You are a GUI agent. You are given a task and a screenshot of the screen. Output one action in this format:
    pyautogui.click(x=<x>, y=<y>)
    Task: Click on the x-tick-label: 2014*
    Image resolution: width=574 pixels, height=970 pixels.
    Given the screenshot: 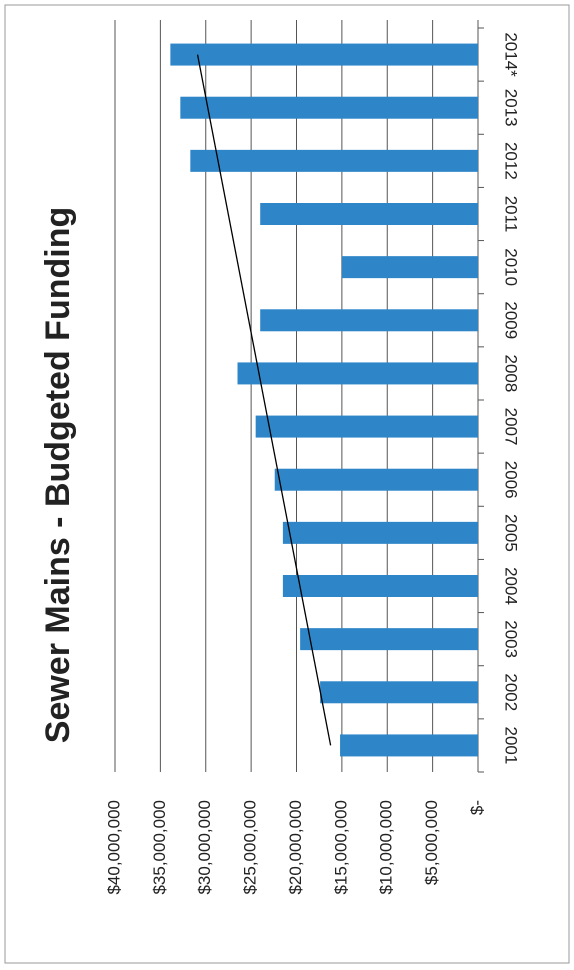 What is the action you would take?
    pyautogui.click(x=511, y=54)
    